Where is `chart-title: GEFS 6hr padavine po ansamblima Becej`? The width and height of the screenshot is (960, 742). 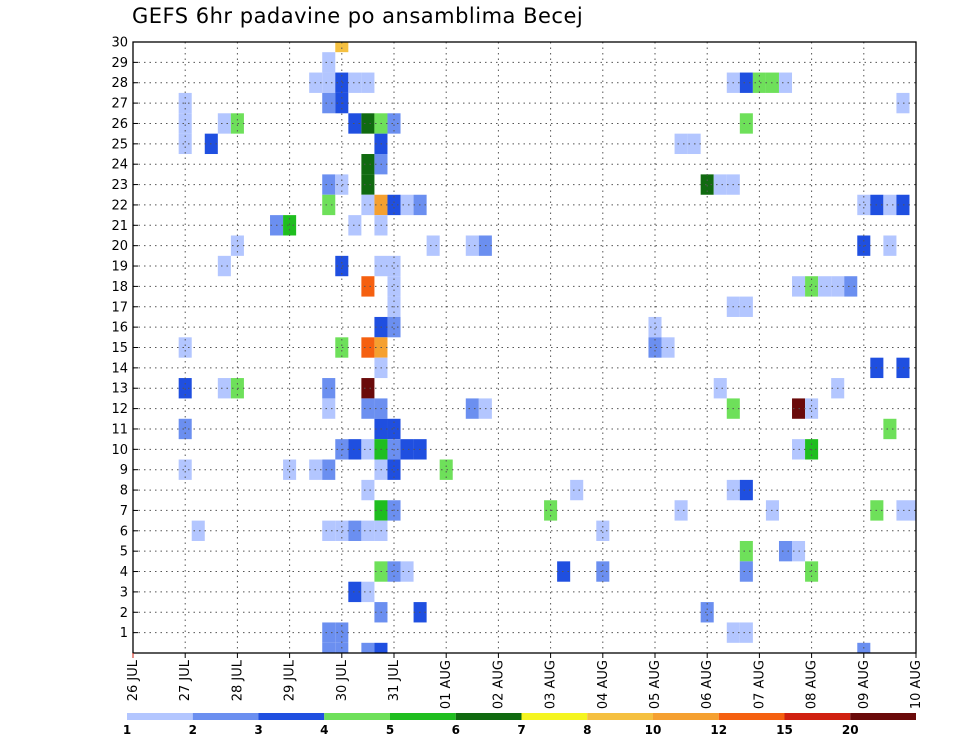 chart-title: GEFS 6hr padavine po ansamblima Becej is located at coordinates (358, 16).